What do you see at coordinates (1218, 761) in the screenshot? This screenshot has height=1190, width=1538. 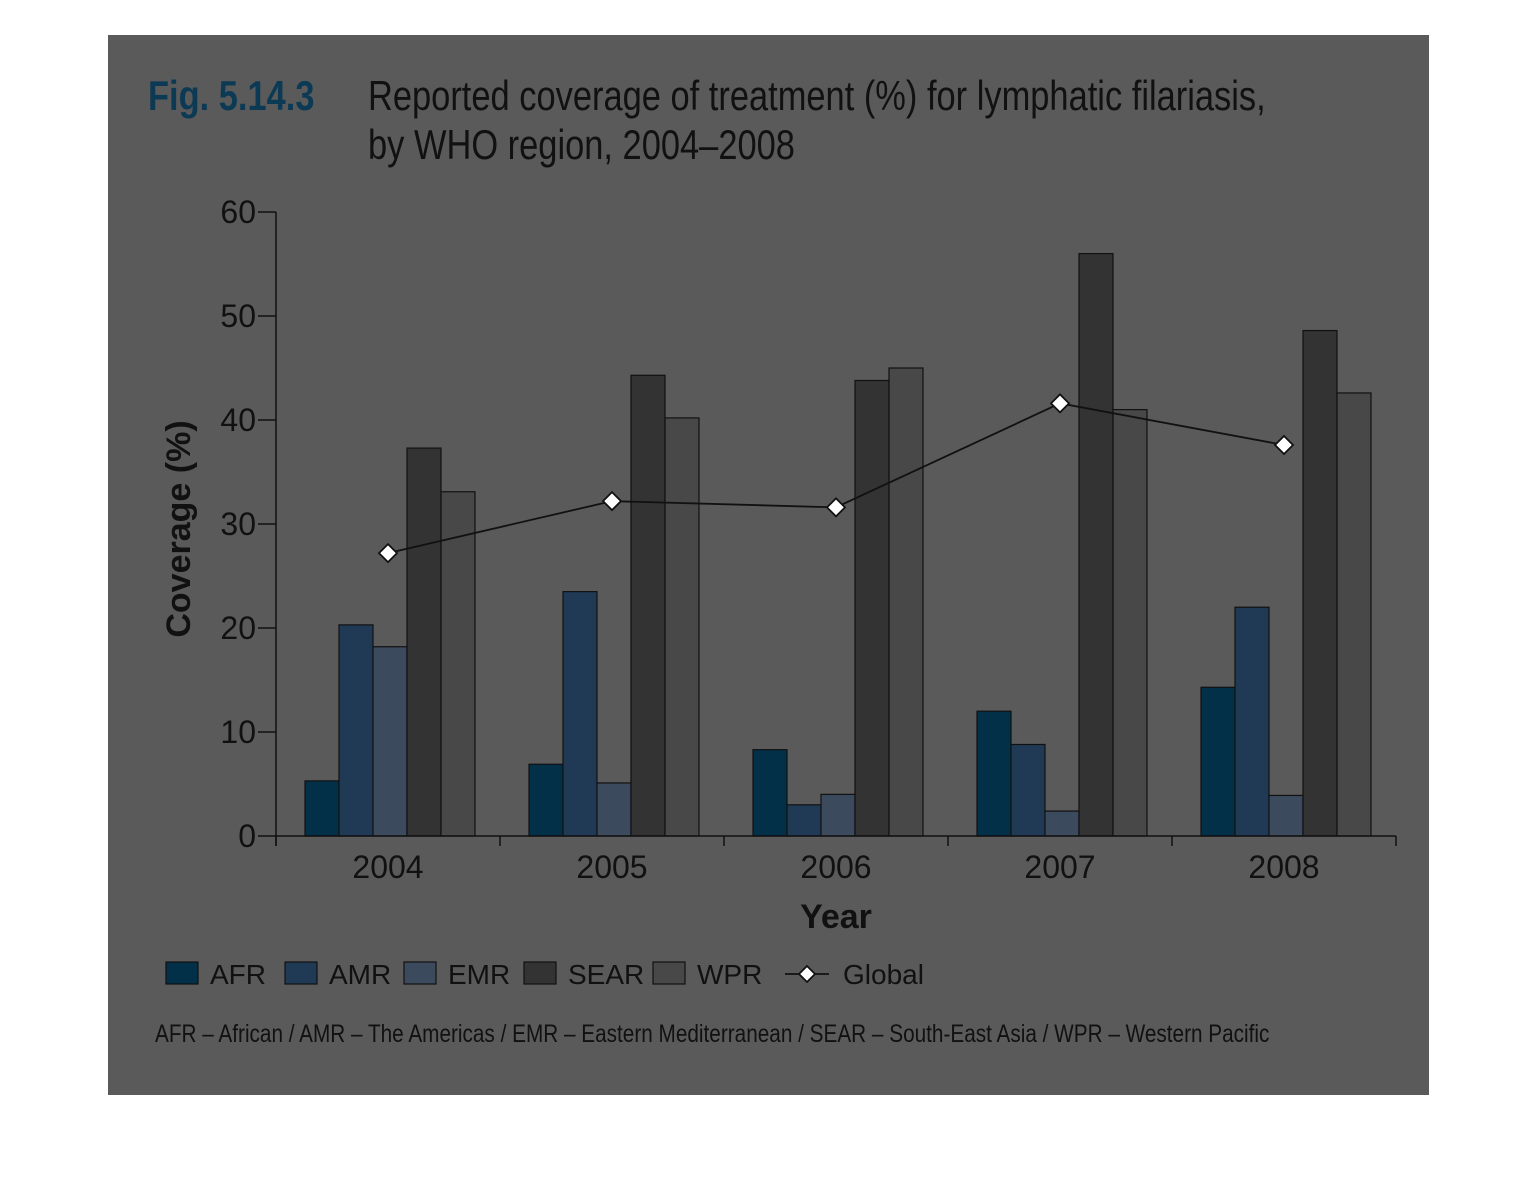 I see `bar-afr-2008` at bounding box center [1218, 761].